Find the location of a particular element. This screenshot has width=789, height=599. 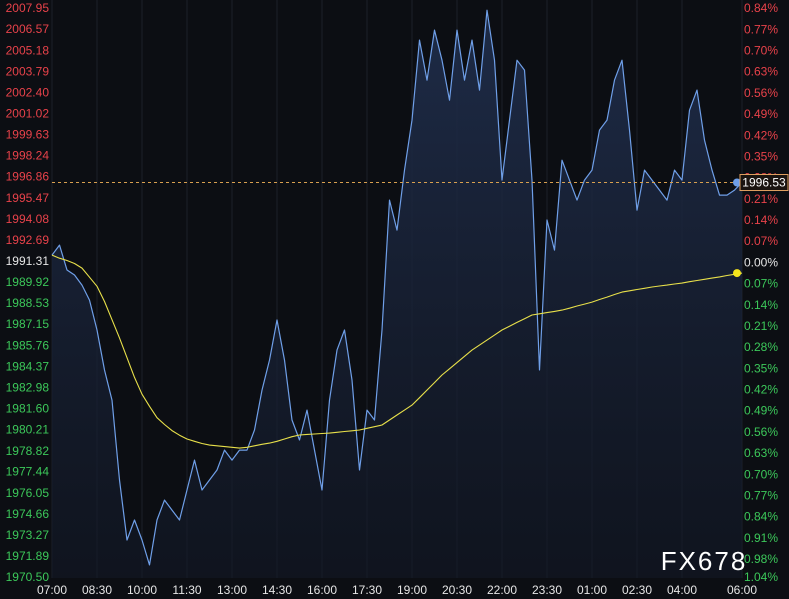

y-tick-label: 1991.31 is located at coordinates (28, 261).